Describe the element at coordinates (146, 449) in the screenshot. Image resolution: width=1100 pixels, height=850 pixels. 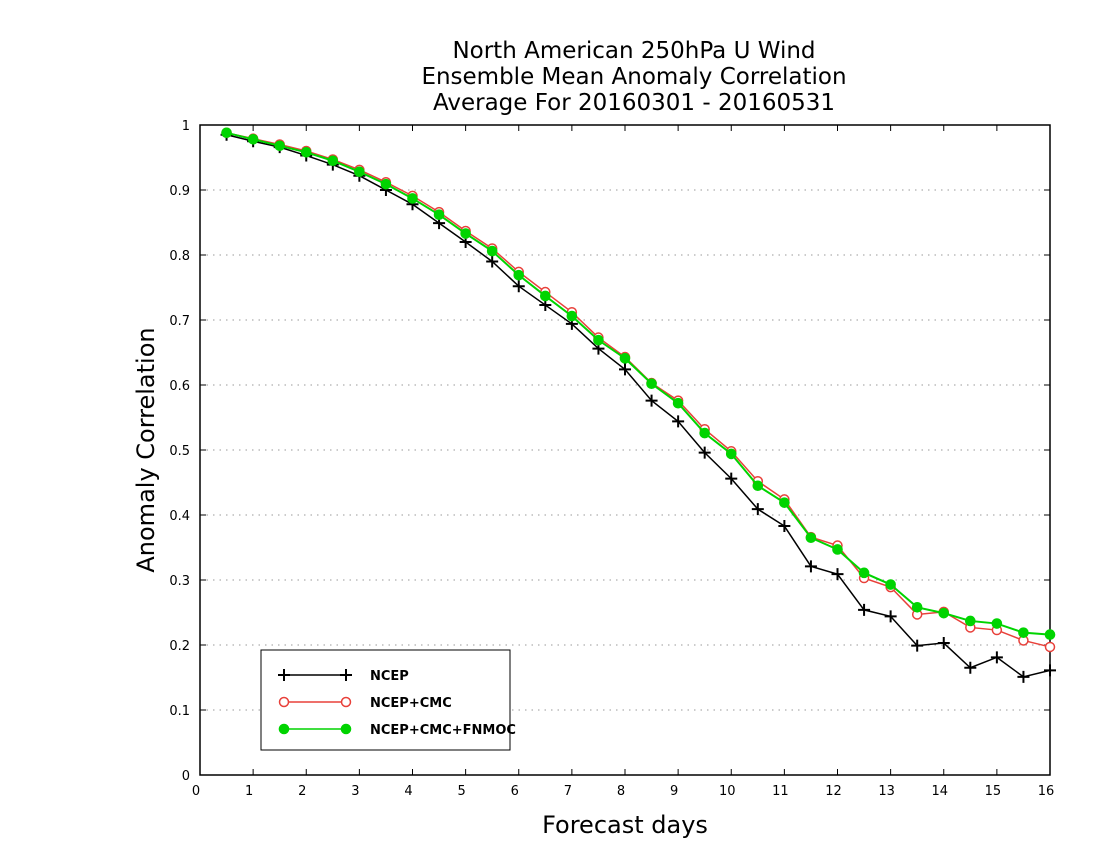
I see `y-axis-label: Anomaly Correlation` at that location.